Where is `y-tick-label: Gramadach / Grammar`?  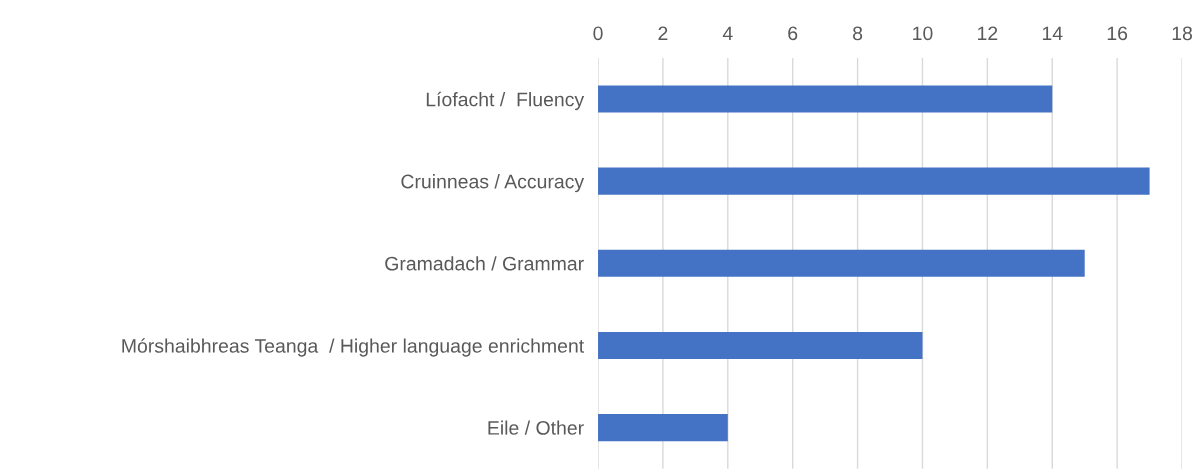
y-tick-label: Gramadach / Grammar is located at coordinates (484, 263).